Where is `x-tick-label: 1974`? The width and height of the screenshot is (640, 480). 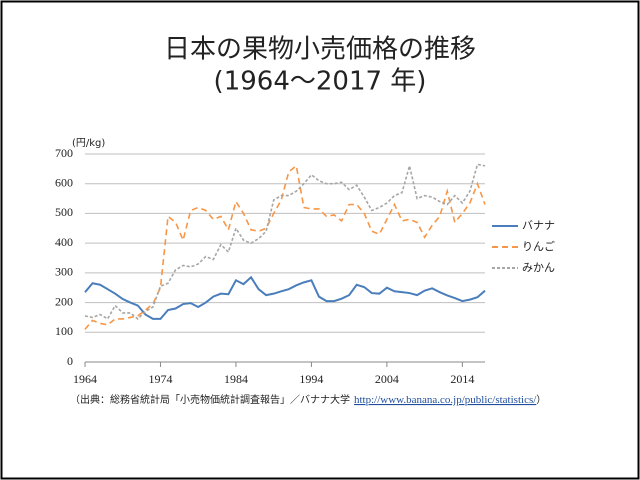
x-tick-label: 1974 is located at coordinates (160, 379).